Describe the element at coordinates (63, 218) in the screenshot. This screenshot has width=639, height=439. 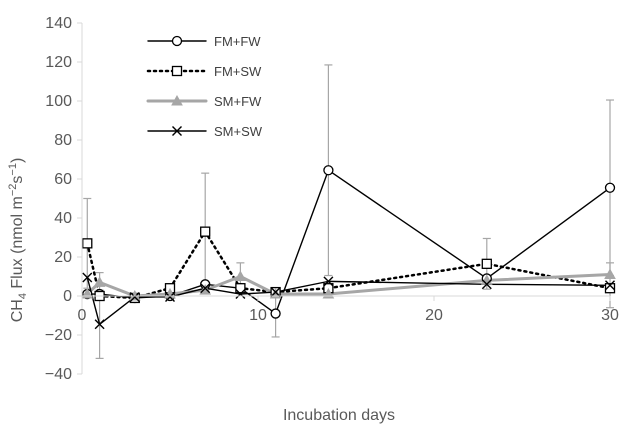
I see `y-tick-label: 40` at that location.